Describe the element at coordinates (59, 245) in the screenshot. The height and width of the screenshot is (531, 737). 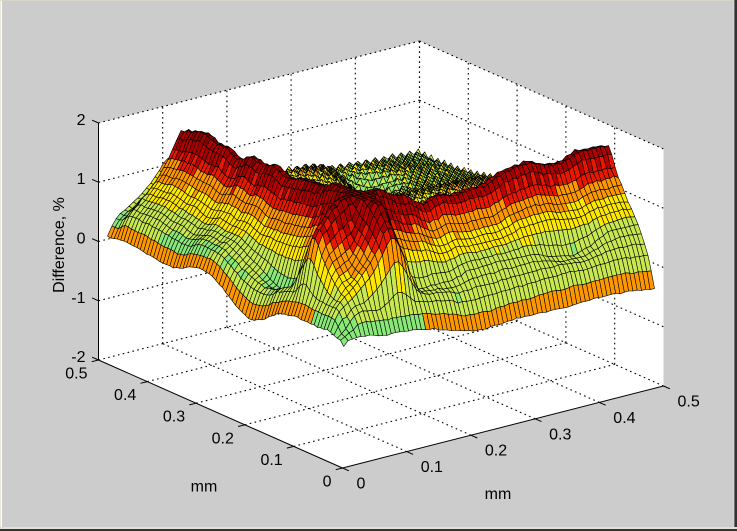
I see `svg-text: Difference, %` at that location.